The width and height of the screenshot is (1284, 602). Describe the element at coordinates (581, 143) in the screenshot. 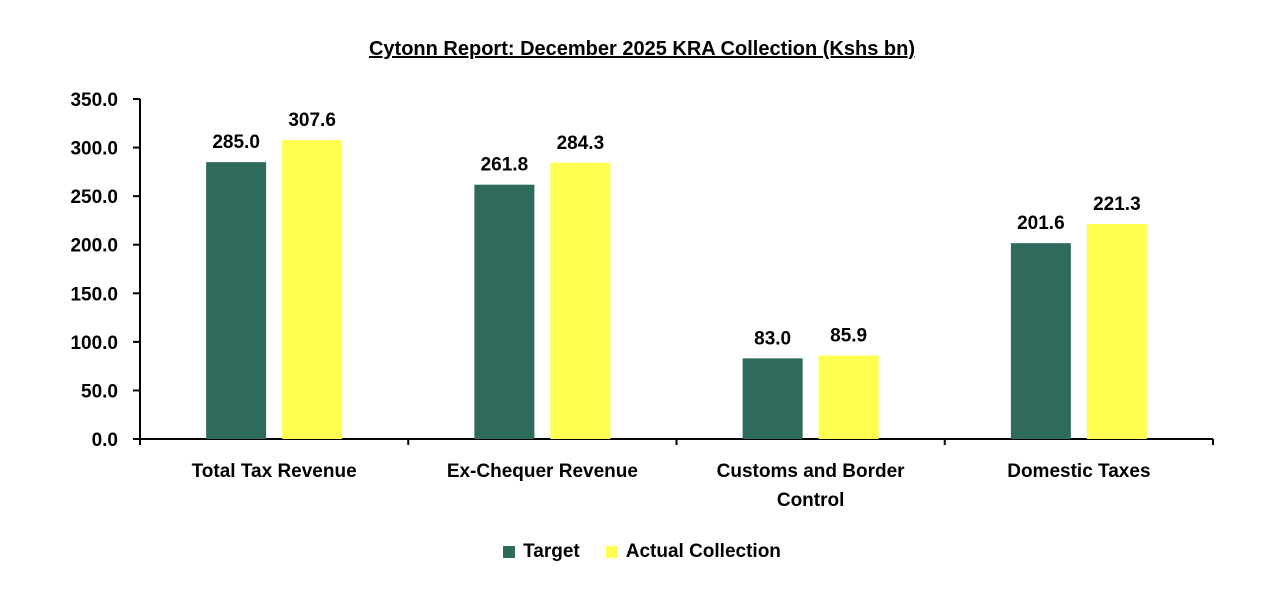

I see `data-label-actual-collection: 284.3` at that location.